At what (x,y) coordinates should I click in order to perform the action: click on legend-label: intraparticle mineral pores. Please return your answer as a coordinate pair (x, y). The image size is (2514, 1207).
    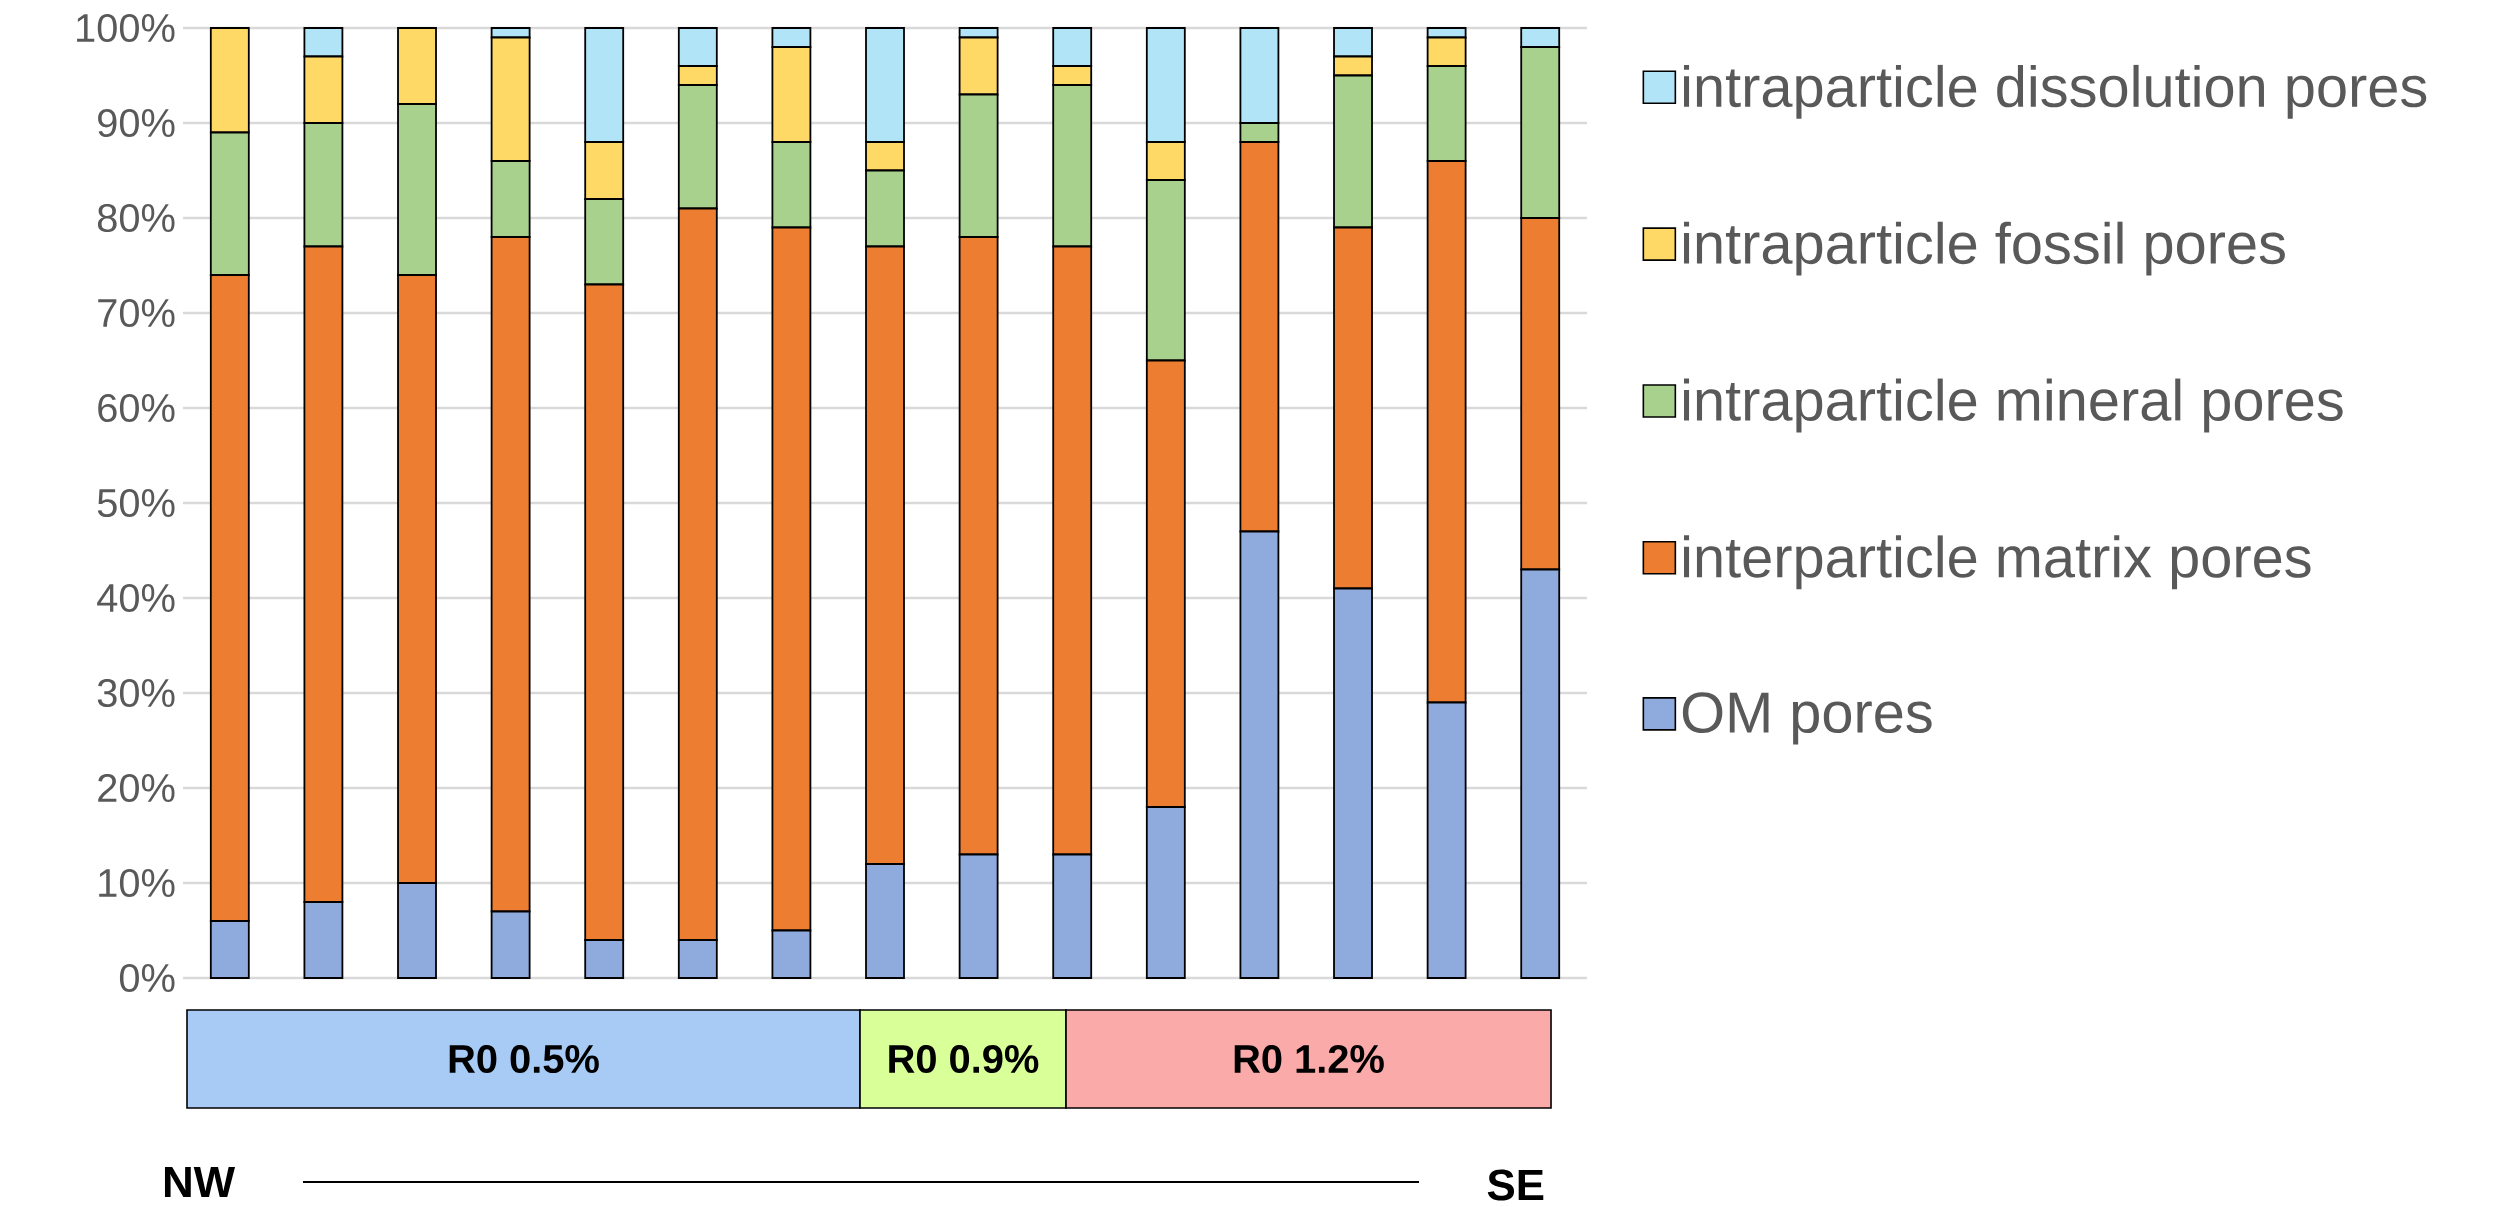
    Looking at the image, I should click on (2013, 405).